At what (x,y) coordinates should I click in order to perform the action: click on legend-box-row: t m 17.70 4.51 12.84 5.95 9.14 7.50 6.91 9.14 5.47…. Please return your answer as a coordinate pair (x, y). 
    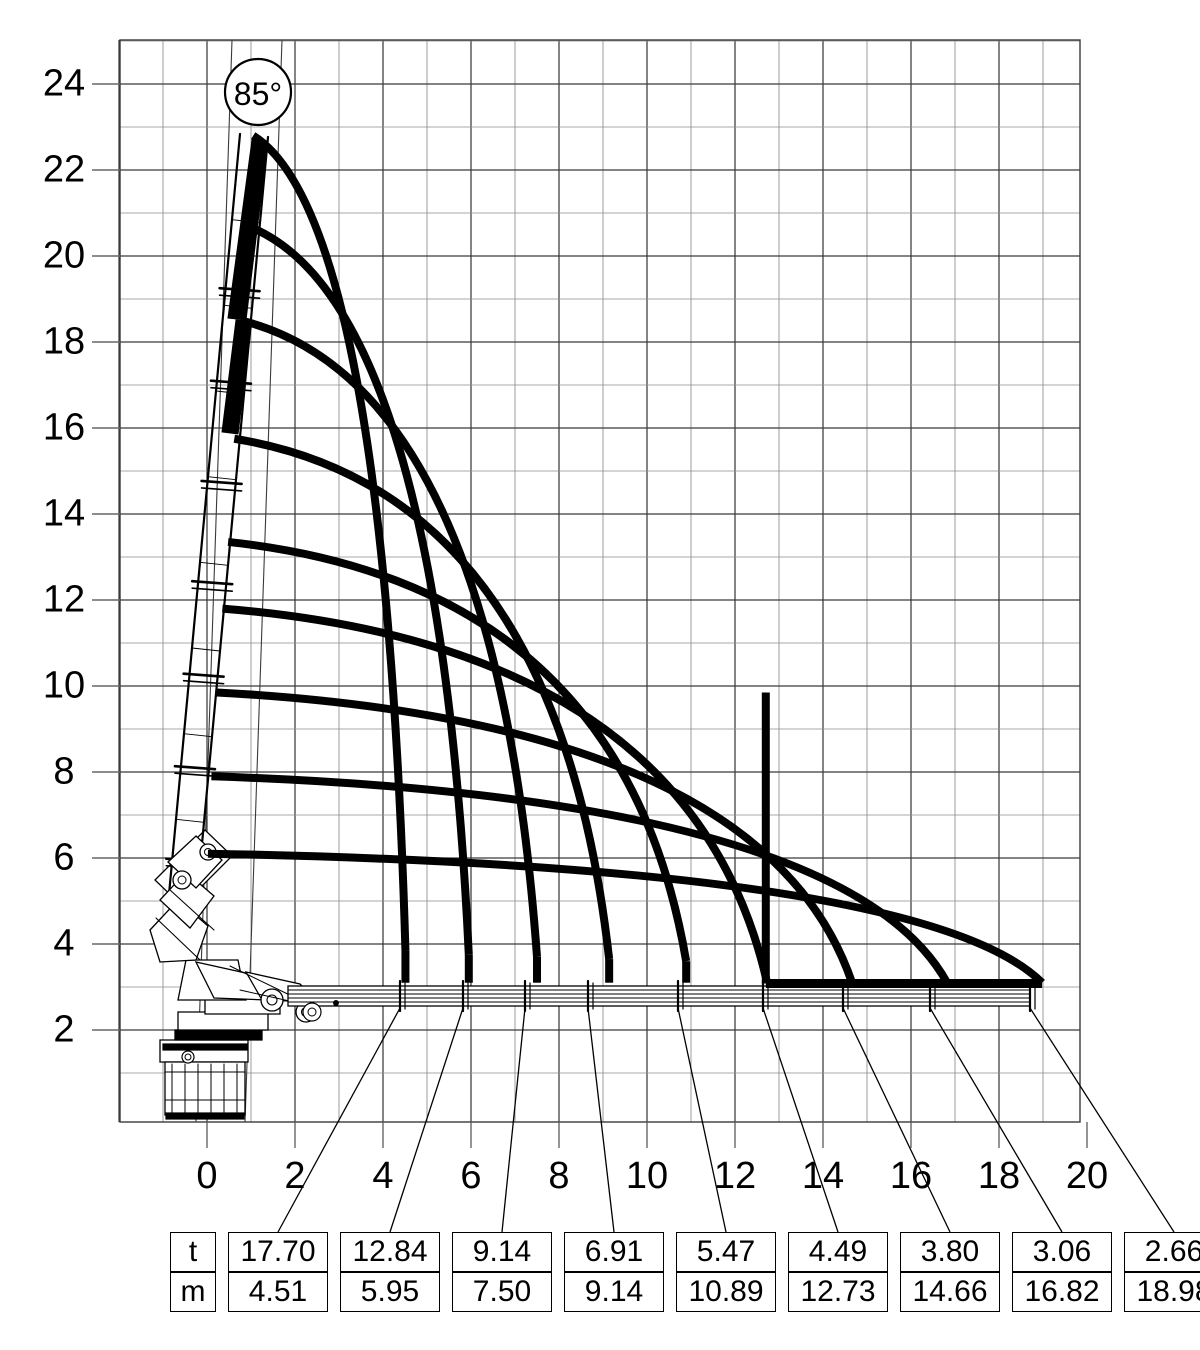
    Looking at the image, I should click on (600, 1275).